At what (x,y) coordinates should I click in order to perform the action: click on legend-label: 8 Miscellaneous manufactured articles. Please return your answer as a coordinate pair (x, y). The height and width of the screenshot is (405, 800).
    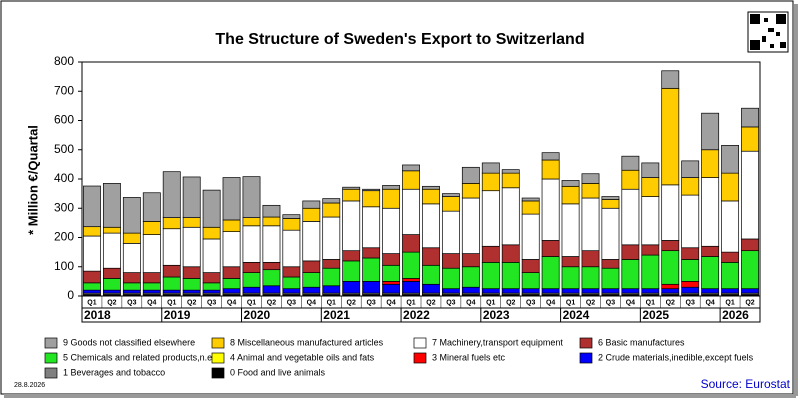
    Looking at the image, I should click on (307, 342).